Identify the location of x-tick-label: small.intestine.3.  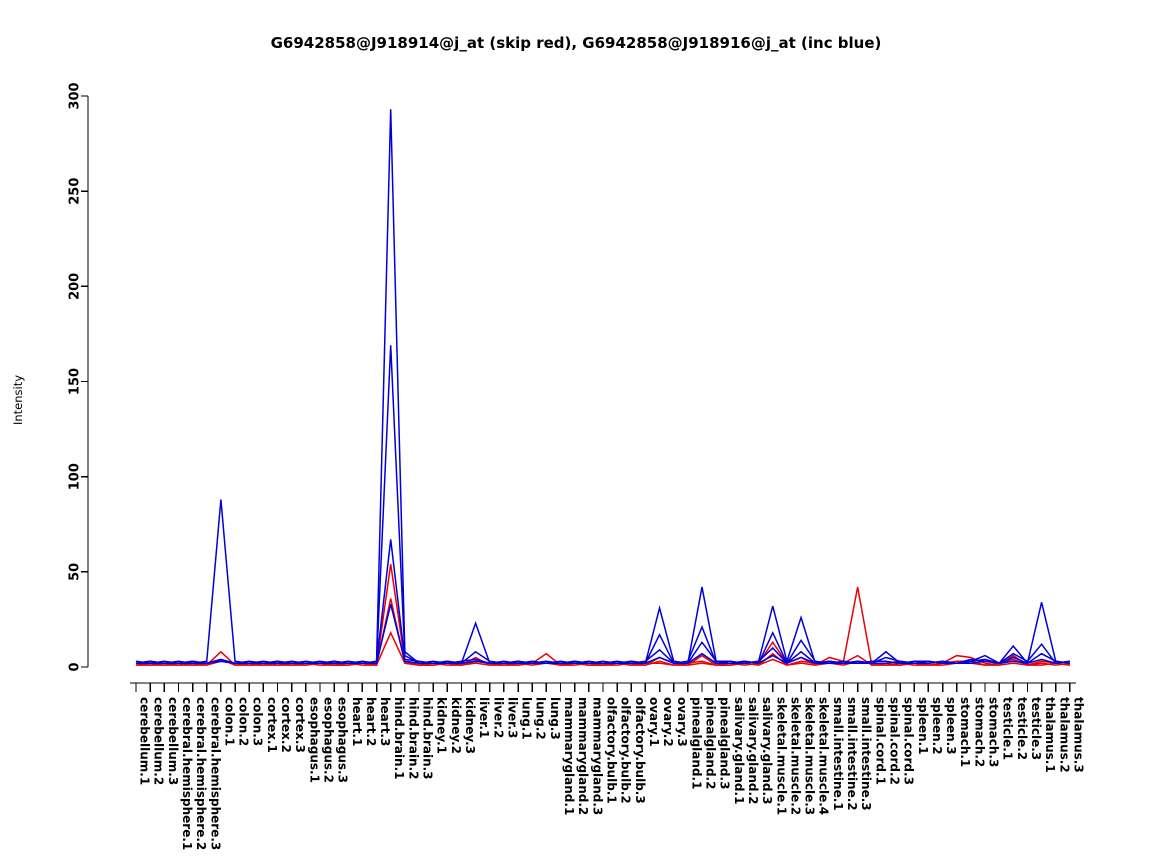
(866, 754).